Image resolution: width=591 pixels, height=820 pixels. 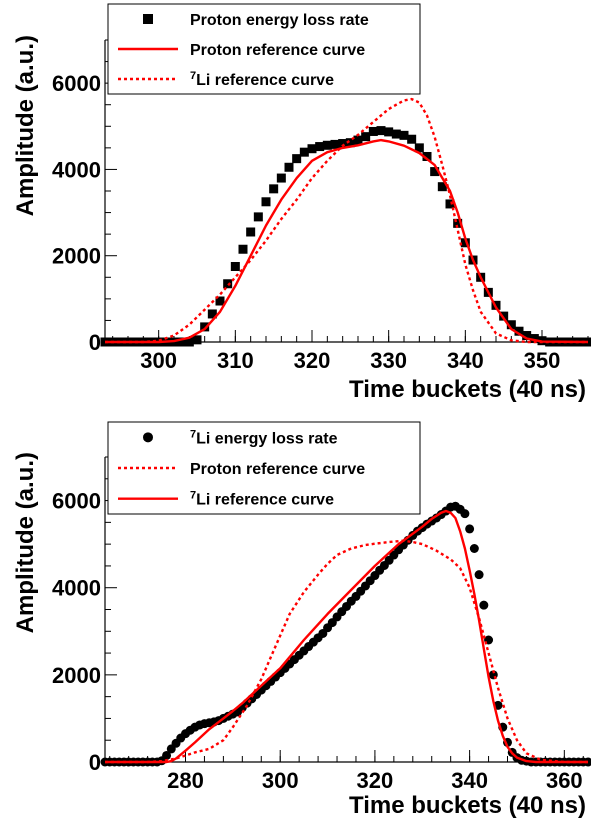 What do you see at coordinates (564, 780) in the screenshot?
I see `x-tick-label: 360` at bounding box center [564, 780].